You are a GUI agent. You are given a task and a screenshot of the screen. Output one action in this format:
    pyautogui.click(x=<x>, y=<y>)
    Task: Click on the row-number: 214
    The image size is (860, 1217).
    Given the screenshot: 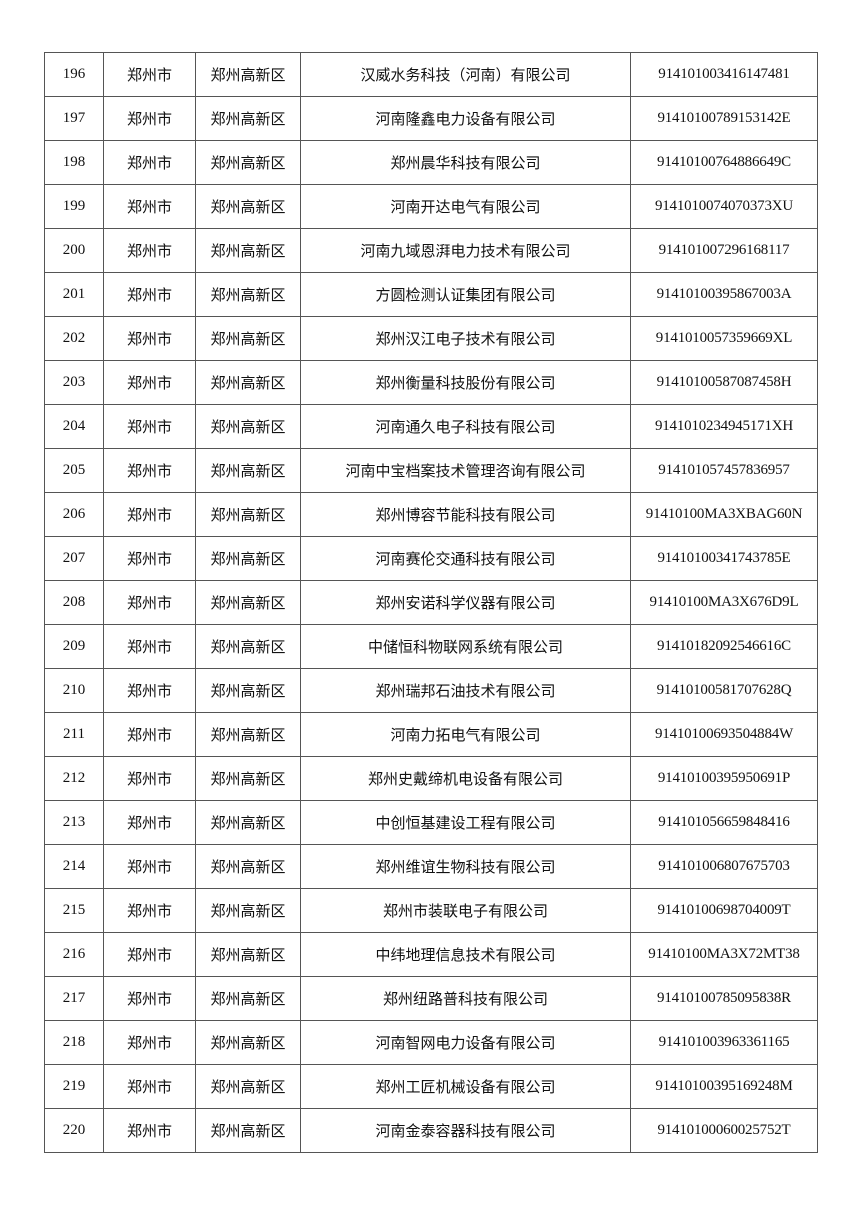 What is the action you would take?
    pyautogui.click(x=74, y=866)
    